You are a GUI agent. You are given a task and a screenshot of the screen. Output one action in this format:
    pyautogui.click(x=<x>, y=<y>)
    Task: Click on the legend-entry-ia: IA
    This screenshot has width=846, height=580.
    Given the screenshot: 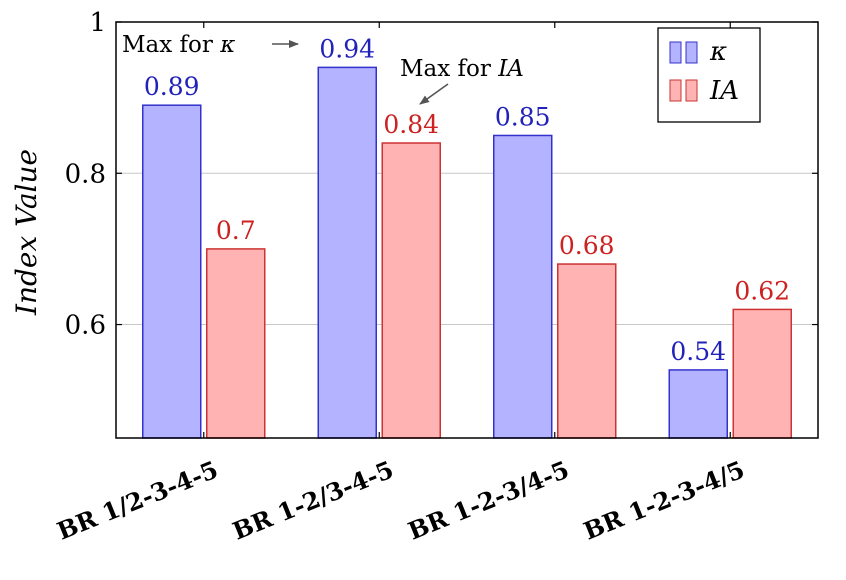 What is the action you would take?
    pyautogui.click(x=704, y=91)
    